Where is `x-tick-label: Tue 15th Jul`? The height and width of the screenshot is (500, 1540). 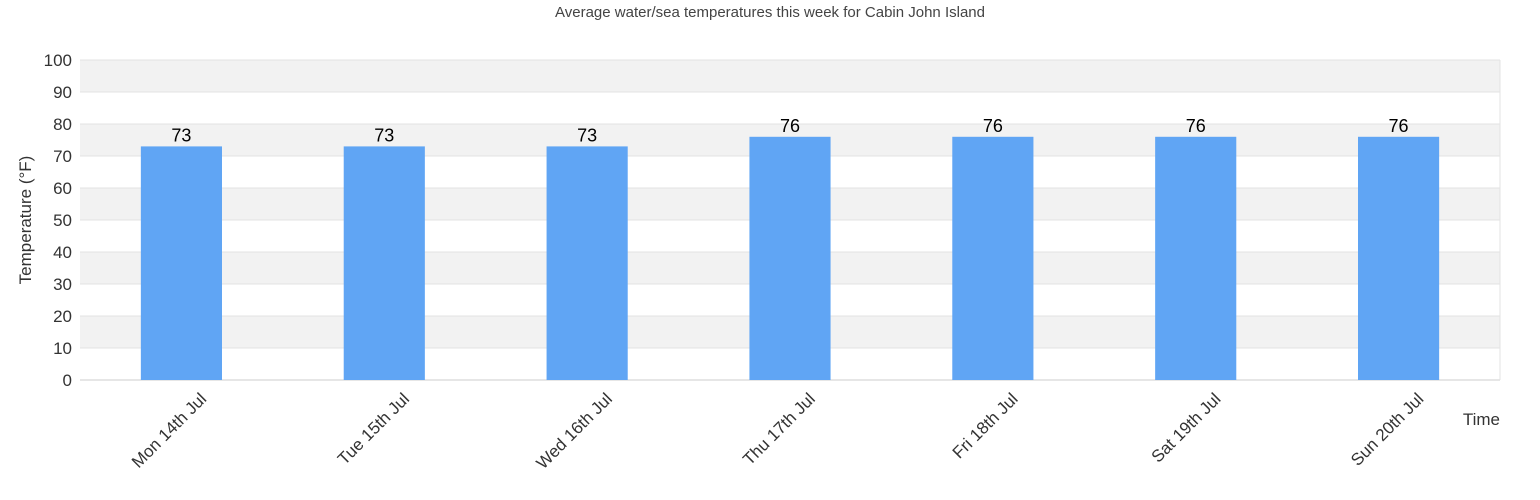
x-tick-label: Tue 15th Jul is located at coordinates (373, 428).